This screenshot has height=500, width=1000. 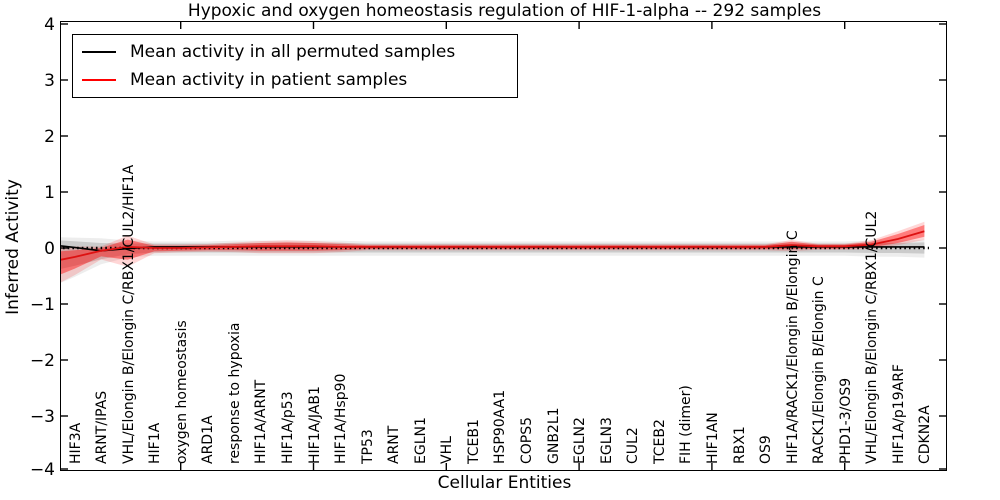 What do you see at coordinates (659, 441) in the screenshot?
I see `x-tick-label: TCEB2` at bounding box center [659, 441].